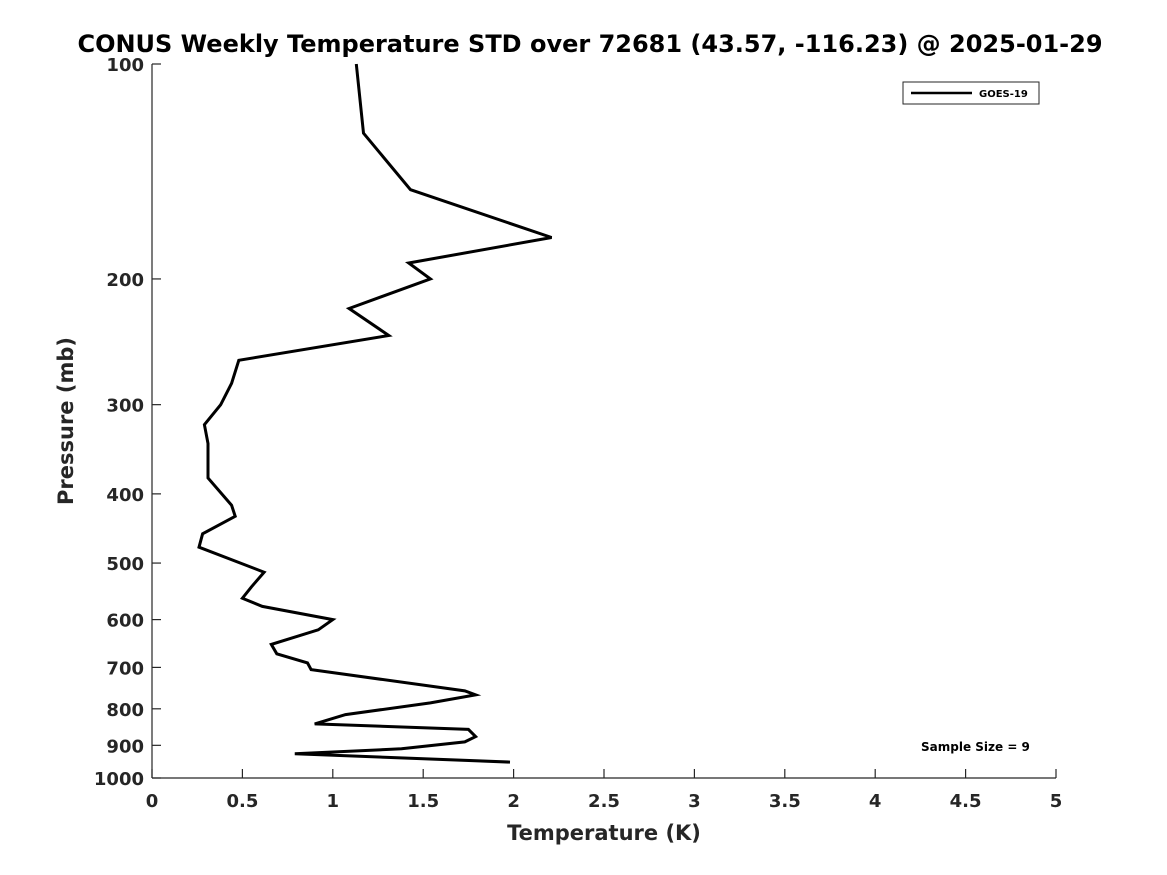 The image size is (1167, 875). What do you see at coordinates (966, 801) in the screenshot?
I see `x-tick-label: 4.5` at bounding box center [966, 801].